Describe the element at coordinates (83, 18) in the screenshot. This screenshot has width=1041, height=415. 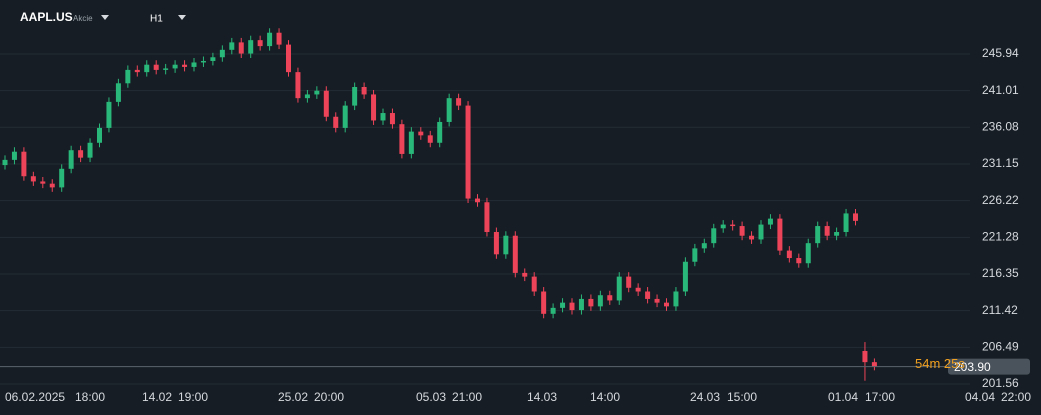
I see `asset-class: Akcie` at that location.